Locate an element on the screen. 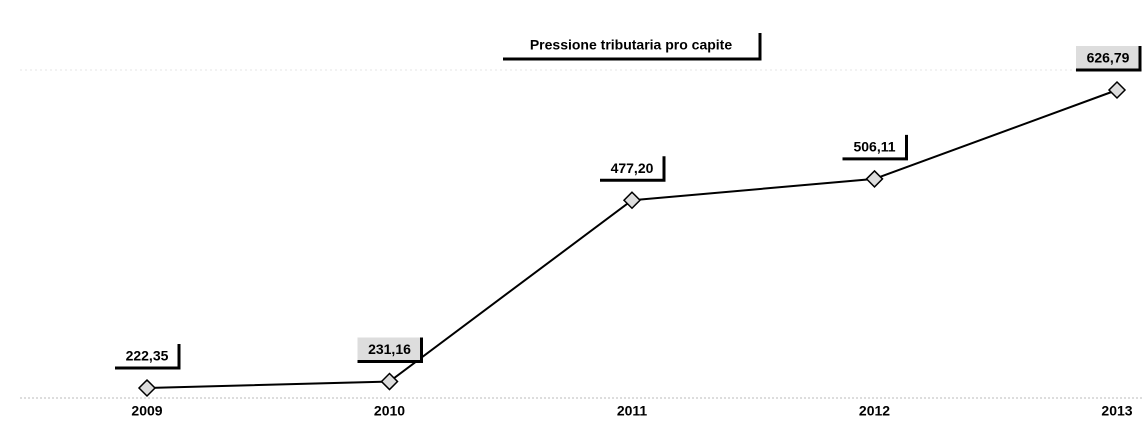  chart-title: Pressione tributaria pro capite is located at coordinates (631, 45).